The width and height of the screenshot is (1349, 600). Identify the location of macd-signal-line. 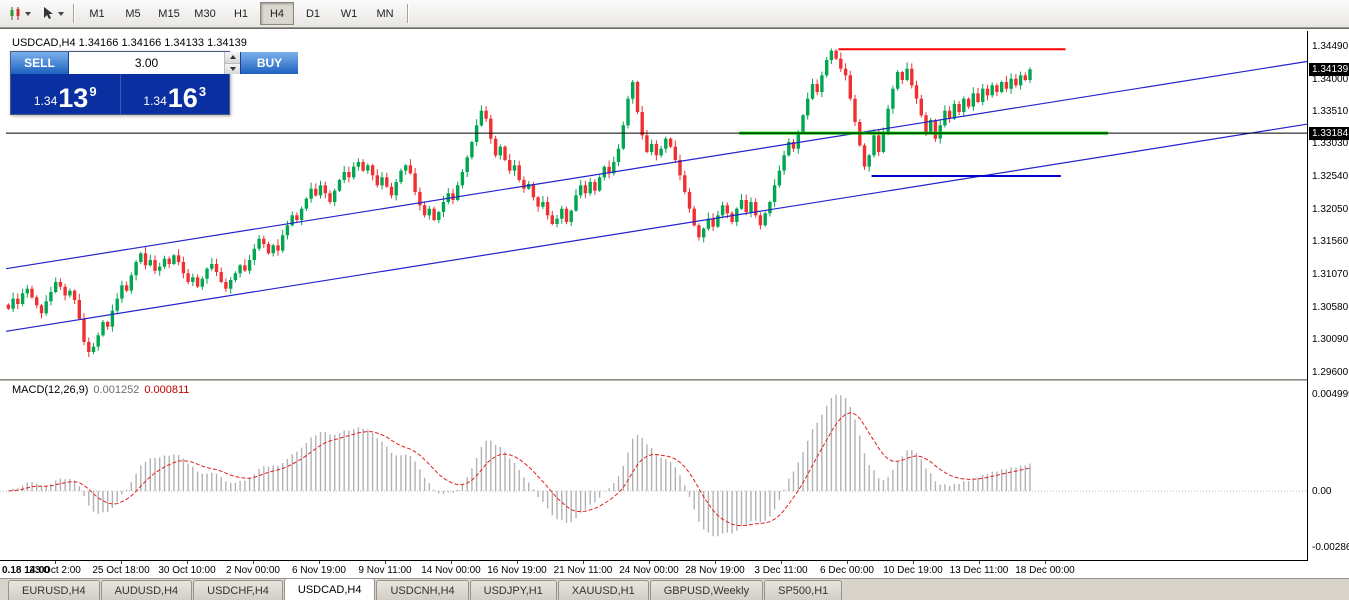
(519, 469).